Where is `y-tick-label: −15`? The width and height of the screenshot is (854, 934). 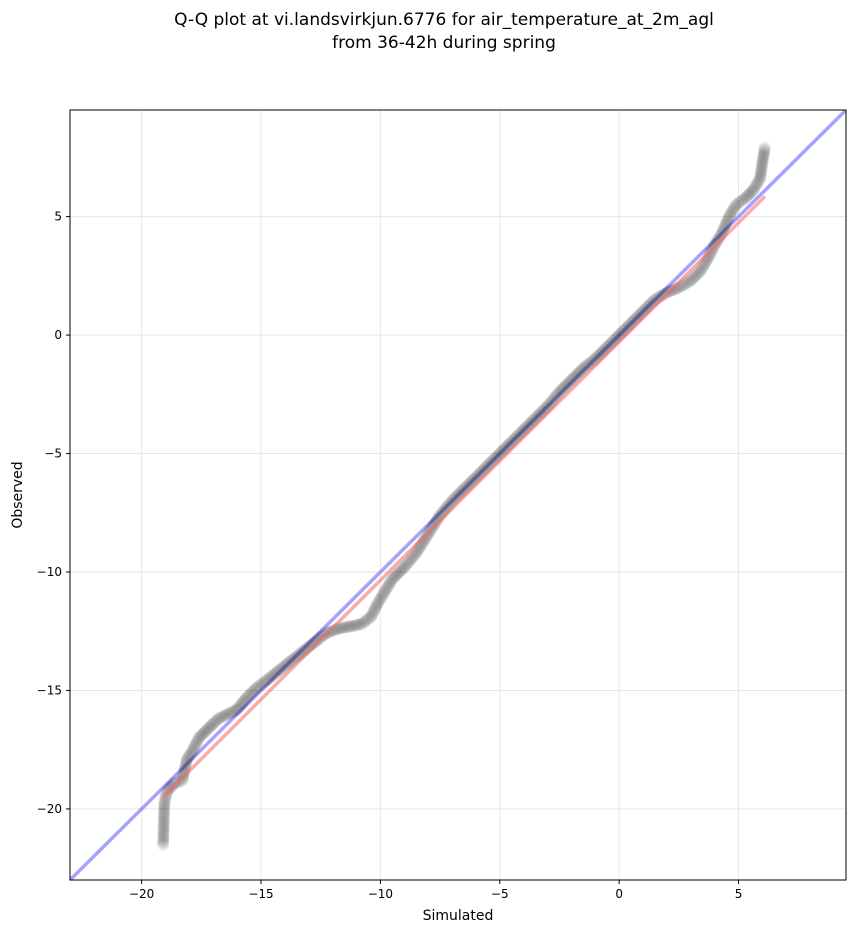 y-tick-label: −15 is located at coordinates (49, 690).